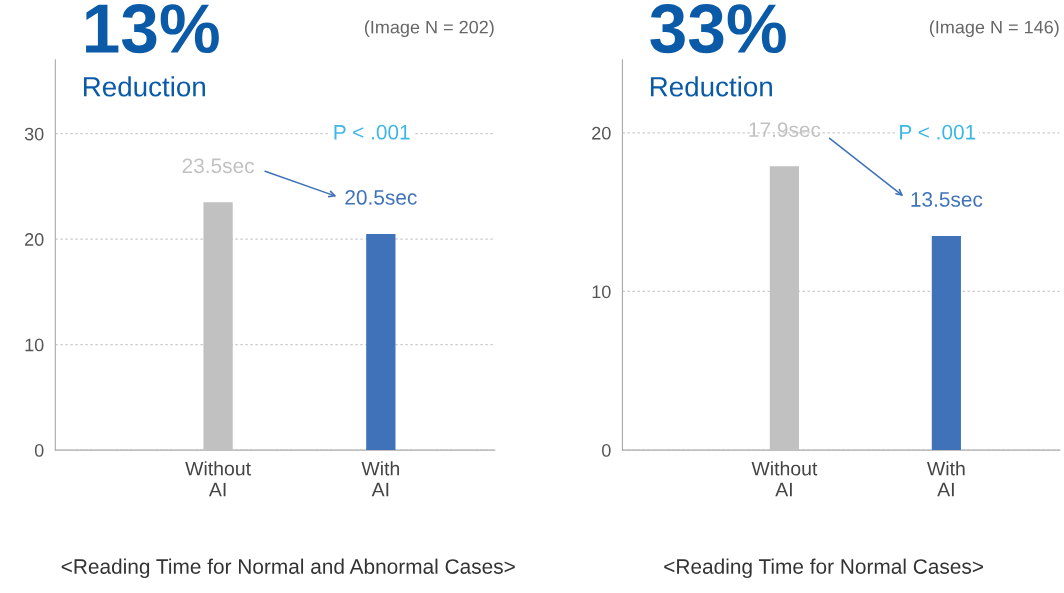 Image resolution: width=1064 pixels, height=593 pixels. What do you see at coordinates (785, 130) in the screenshot?
I see `data-label: 17.9sec` at bounding box center [785, 130].